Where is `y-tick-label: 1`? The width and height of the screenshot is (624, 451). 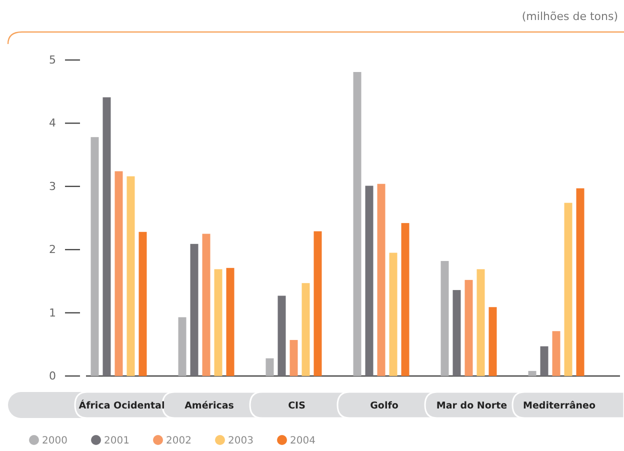
y-tick-label: 1 is located at coordinates (52, 313).